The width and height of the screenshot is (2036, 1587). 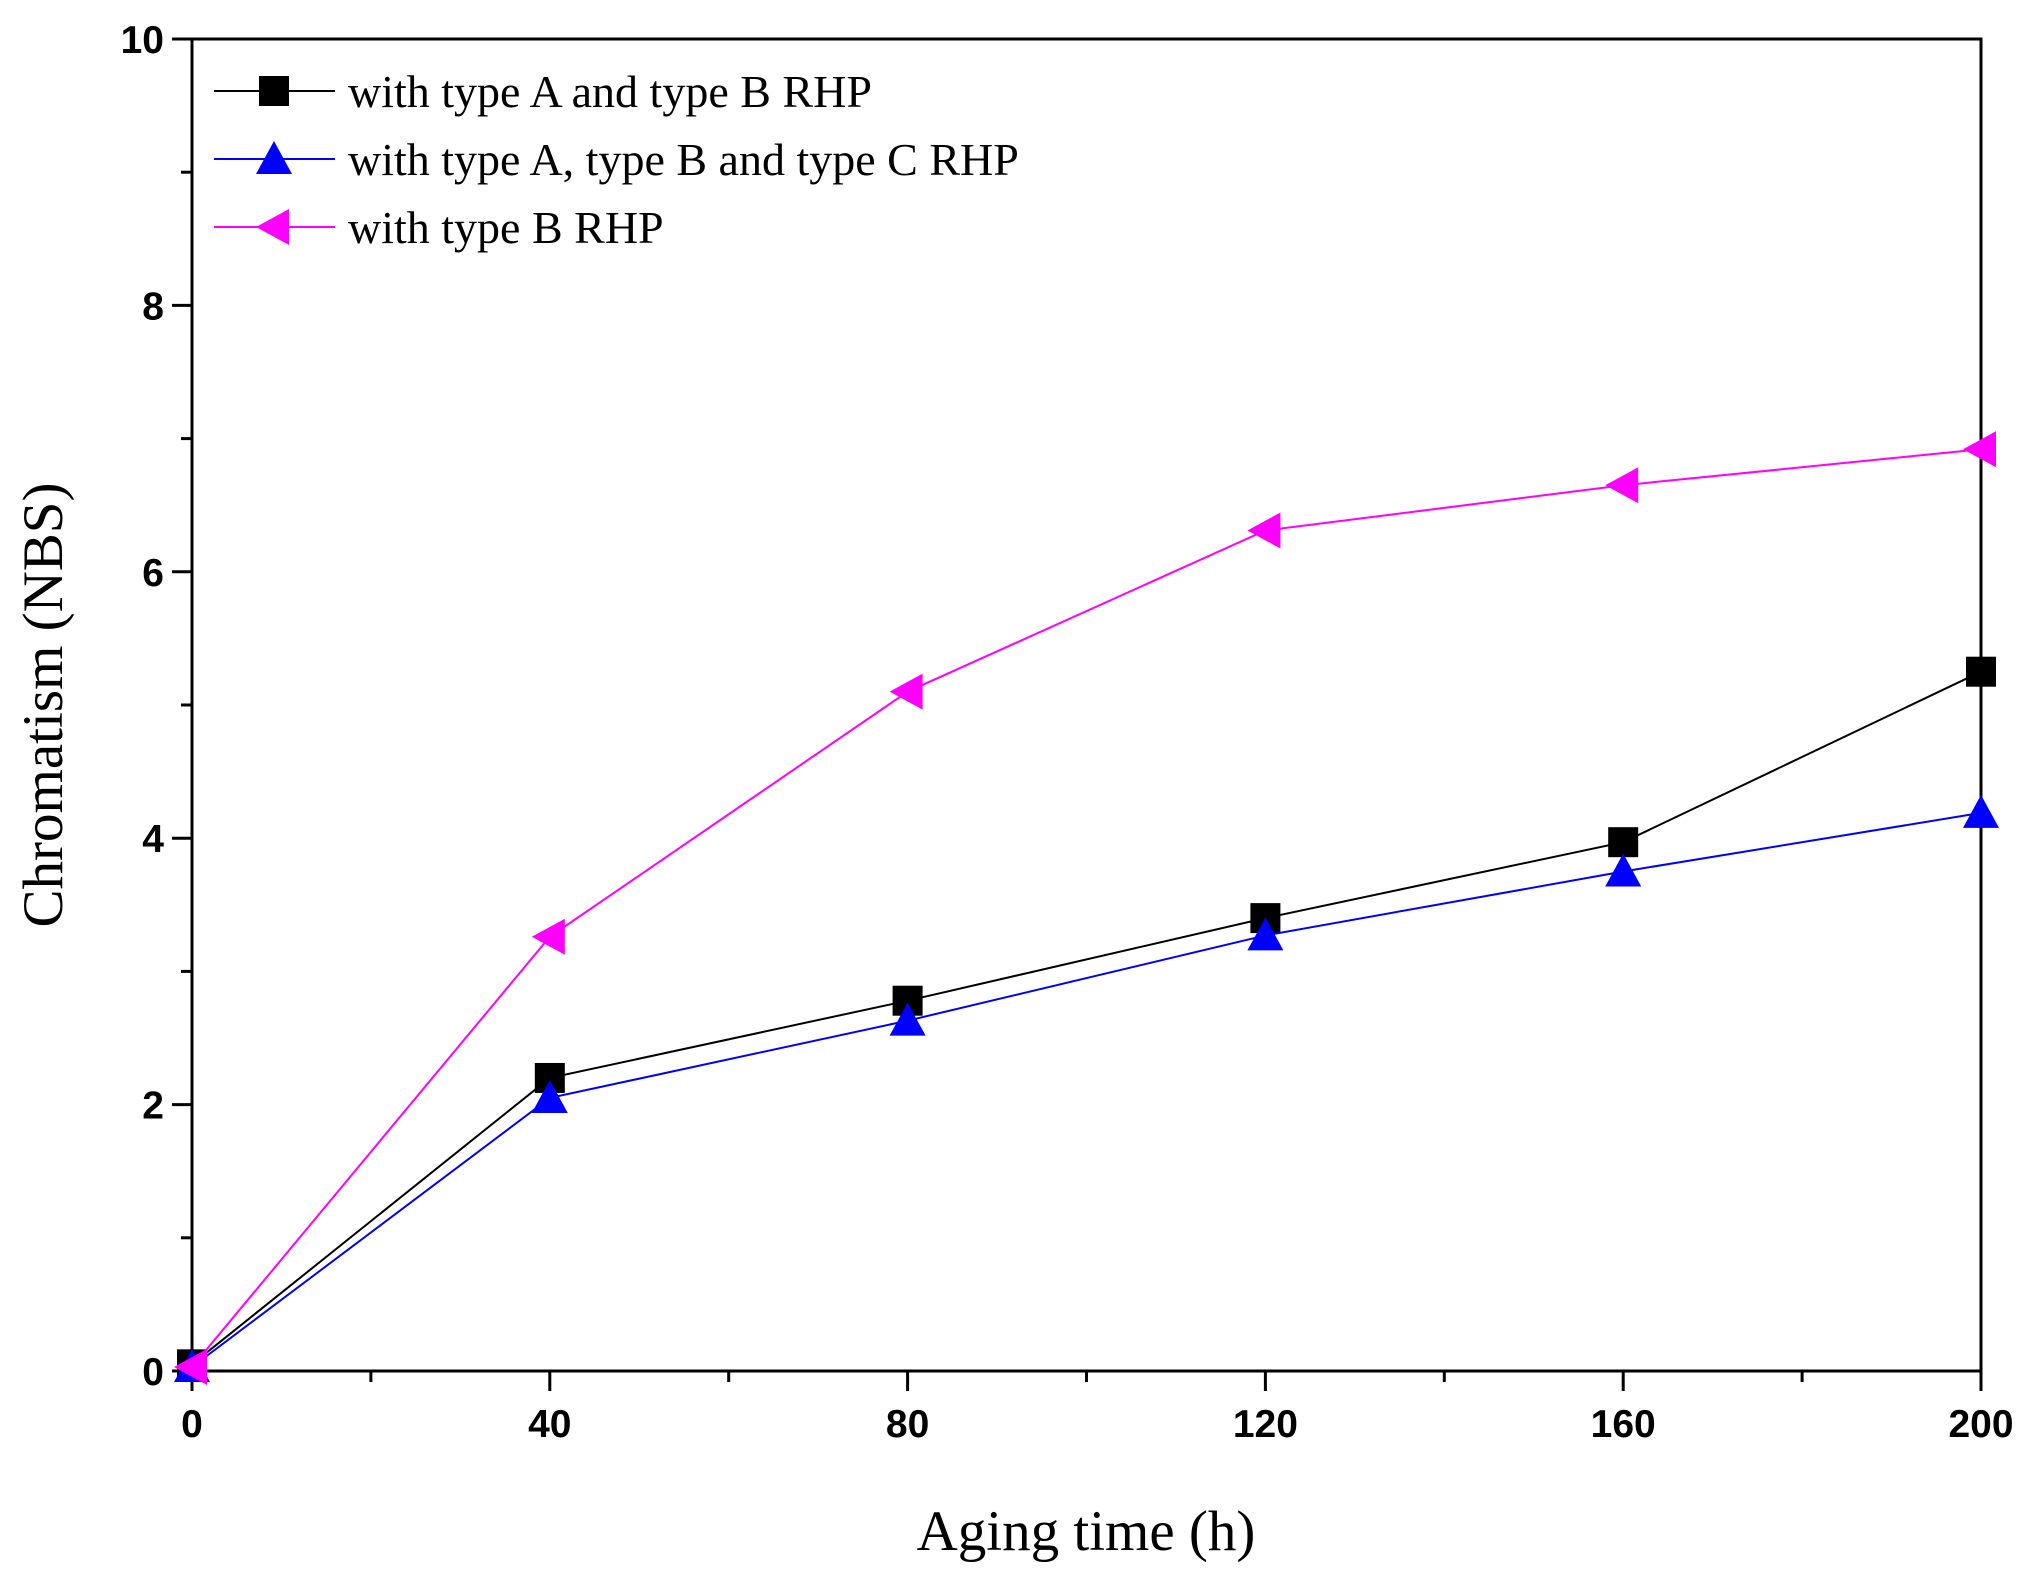 I want to click on y-tick-label: 0, so click(x=153, y=1372).